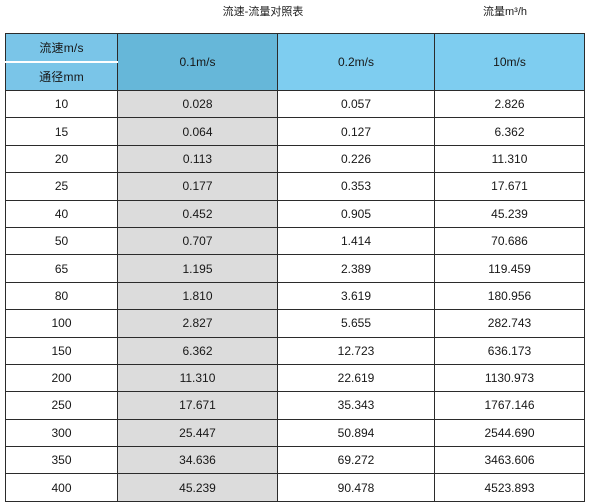 The image size is (600, 502). I want to click on header-speed-1: 0.2m/s, so click(356, 62).